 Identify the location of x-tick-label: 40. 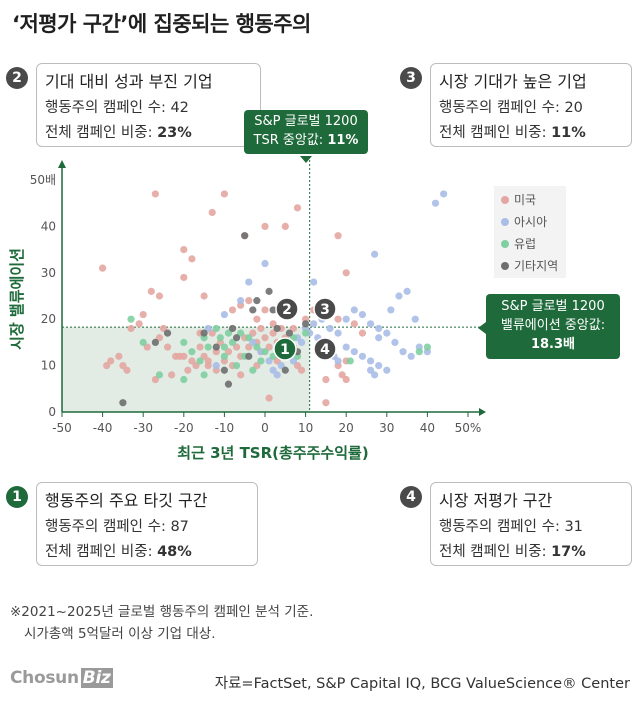
(427, 428).